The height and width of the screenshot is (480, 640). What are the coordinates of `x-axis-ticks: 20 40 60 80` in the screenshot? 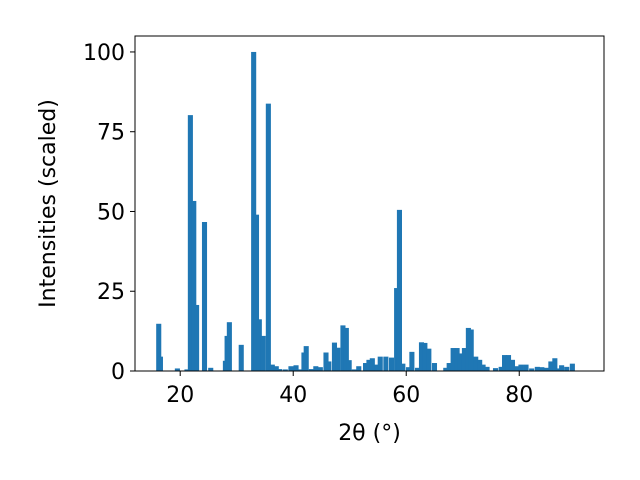 It's located at (349, 389).